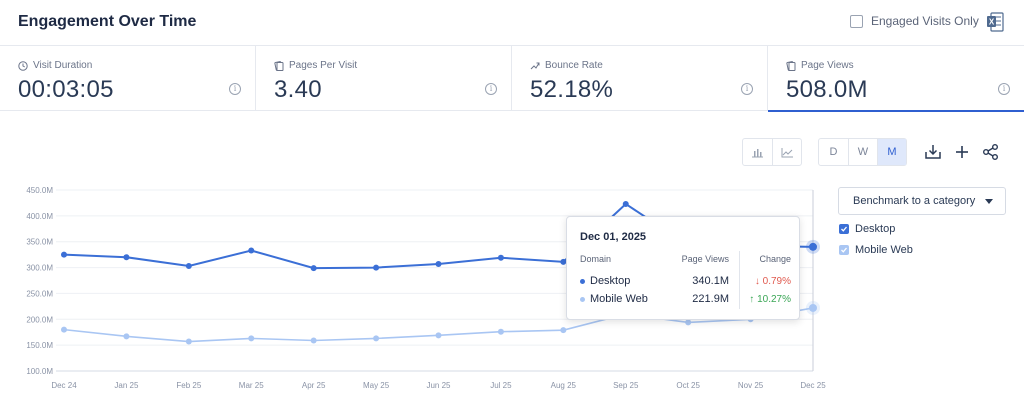 This screenshot has height=411, width=1024. What do you see at coordinates (710, 281) in the screenshot?
I see `tooltip-row-views: 340.1M` at bounding box center [710, 281].